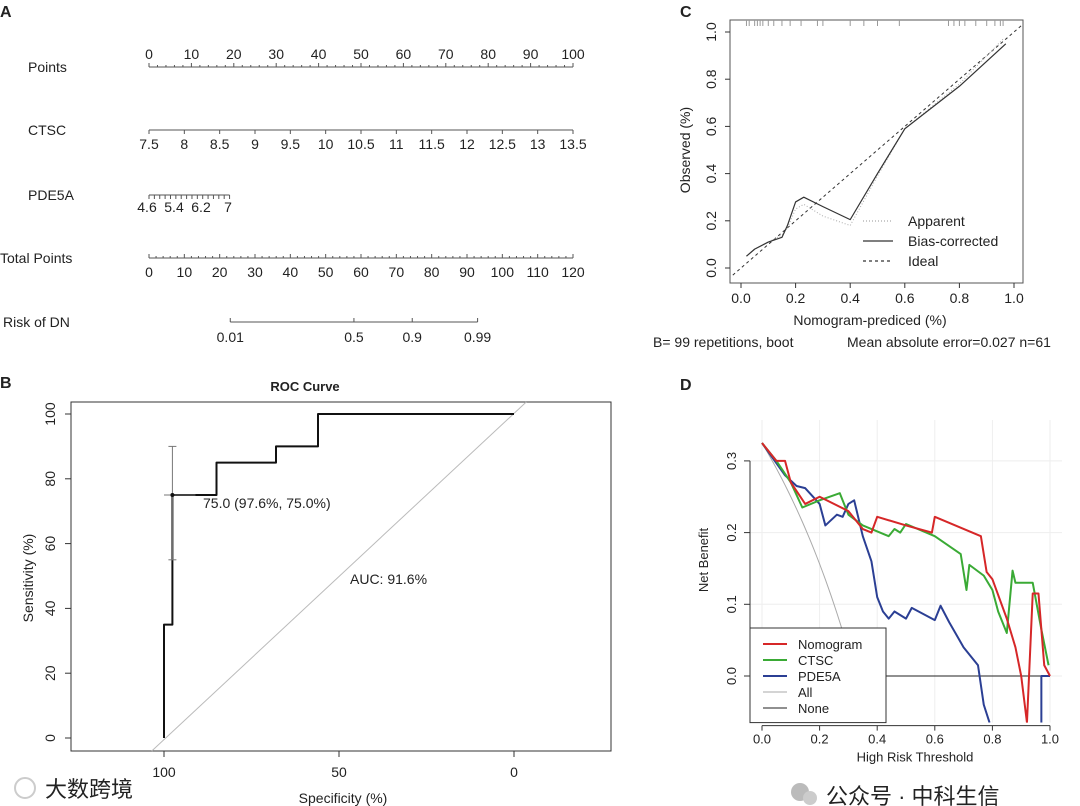 The height and width of the screenshot is (806, 1080). What do you see at coordinates (50, 608) in the screenshot?
I see `roc-y-tick-label: 40` at bounding box center [50, 608].